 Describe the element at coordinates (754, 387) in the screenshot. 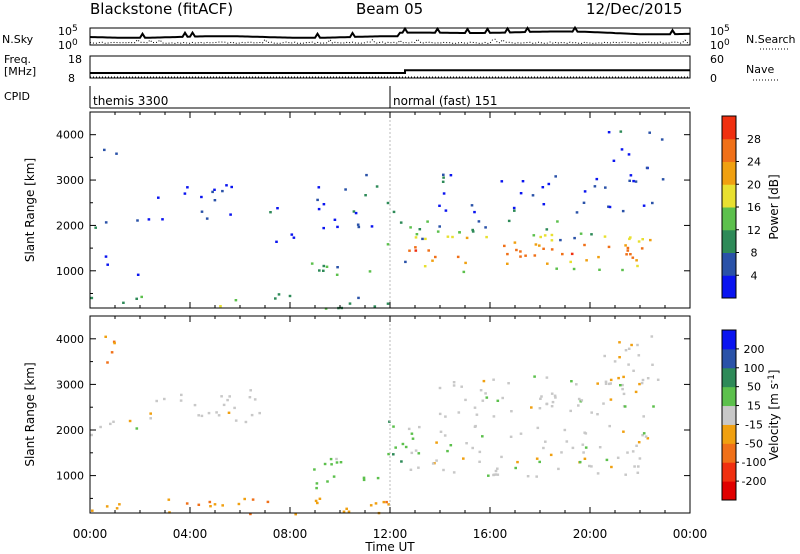

I see `velocity-colorbar-tick-label: 50` at that location.